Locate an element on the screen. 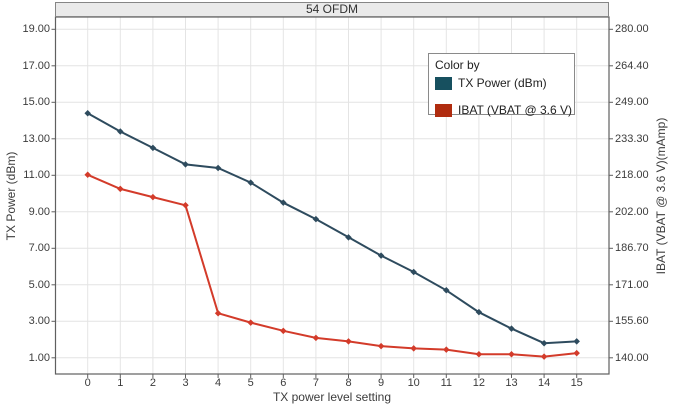 The image size is (674, 410). legend-item-tx-power: TX Power (dBm) is located at coordinates (501, 83).